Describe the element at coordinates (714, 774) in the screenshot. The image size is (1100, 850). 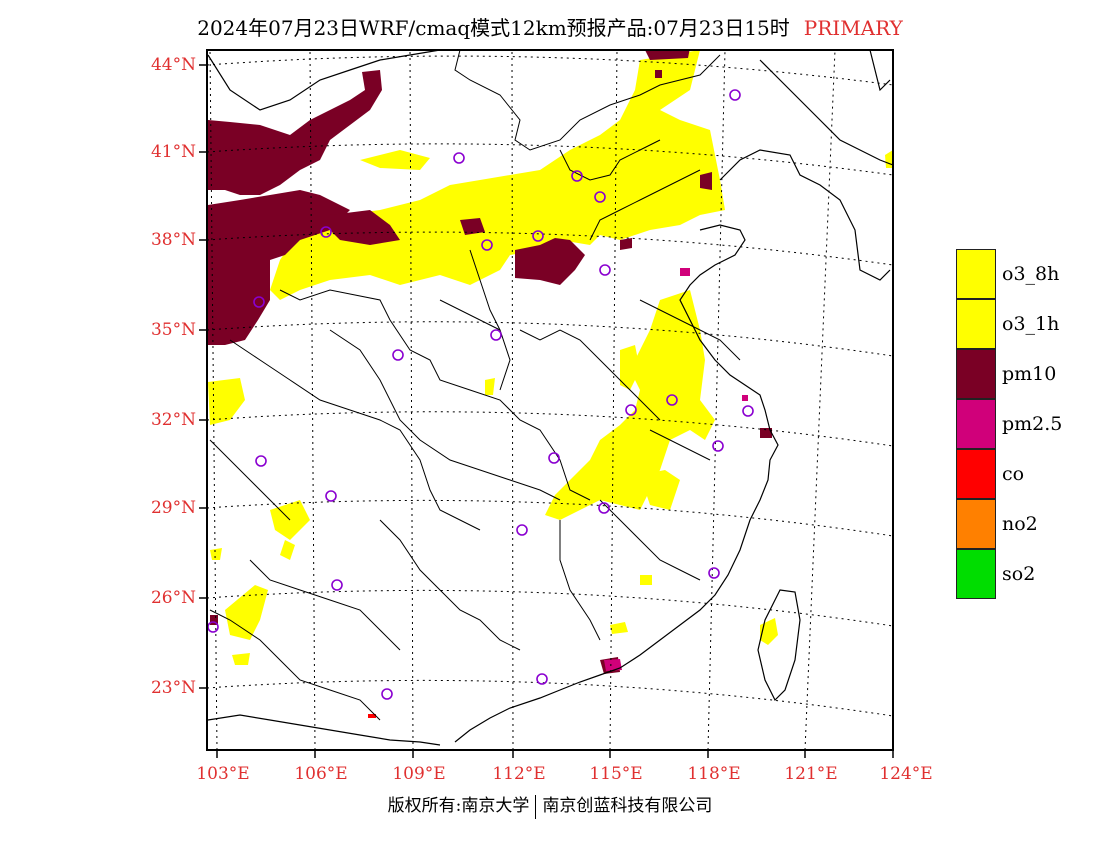
I see `lon-label-118: 118°E` at that location.